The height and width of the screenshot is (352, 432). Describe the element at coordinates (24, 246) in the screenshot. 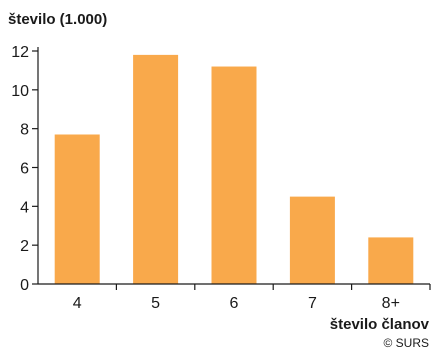

I see `y-tick-label: 2` at that location.